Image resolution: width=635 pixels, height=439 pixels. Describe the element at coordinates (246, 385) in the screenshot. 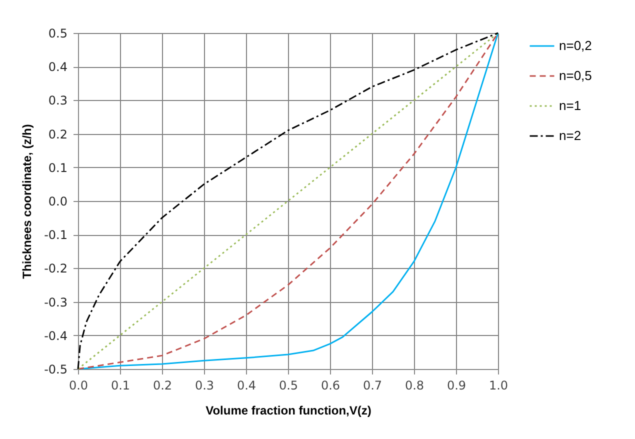

I see `x-tick-label: 0.4` at that location.